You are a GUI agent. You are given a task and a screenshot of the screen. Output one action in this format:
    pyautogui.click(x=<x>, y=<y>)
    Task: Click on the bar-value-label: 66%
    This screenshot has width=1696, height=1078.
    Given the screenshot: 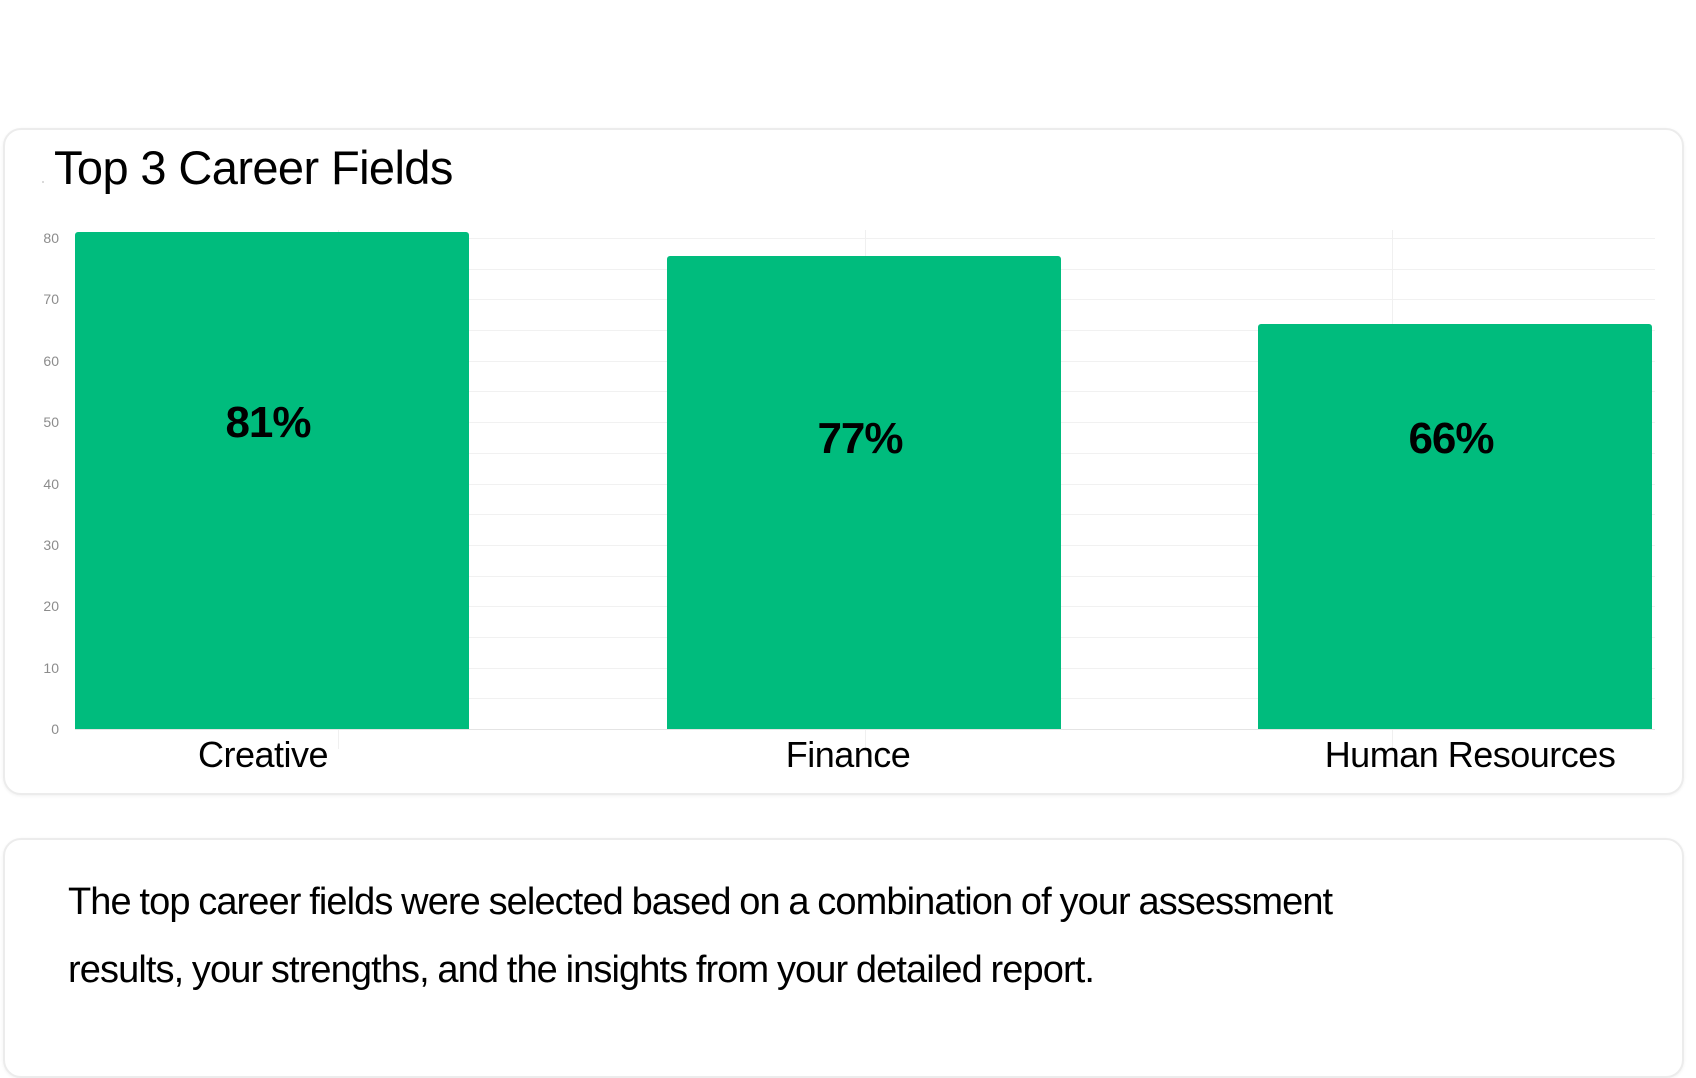 What is the action you would take?
    pyautogui.click(x=1451, y=438)
    